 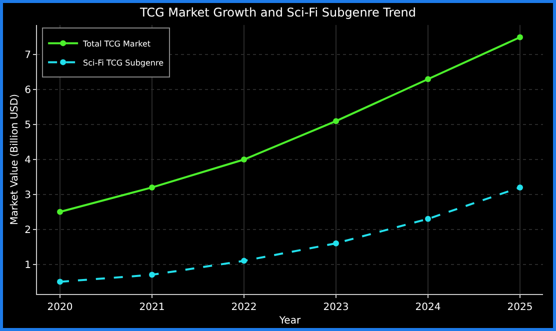 What do you see at coordinates (27, 56) in the screenshot?
I see `y-tick-label: 7` at bounding box center [27, 56].